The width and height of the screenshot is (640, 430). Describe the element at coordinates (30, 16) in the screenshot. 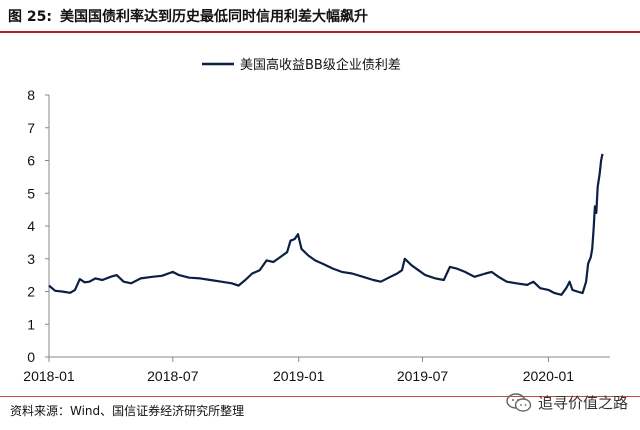

I see `figure-label: 图 25:` at that location.